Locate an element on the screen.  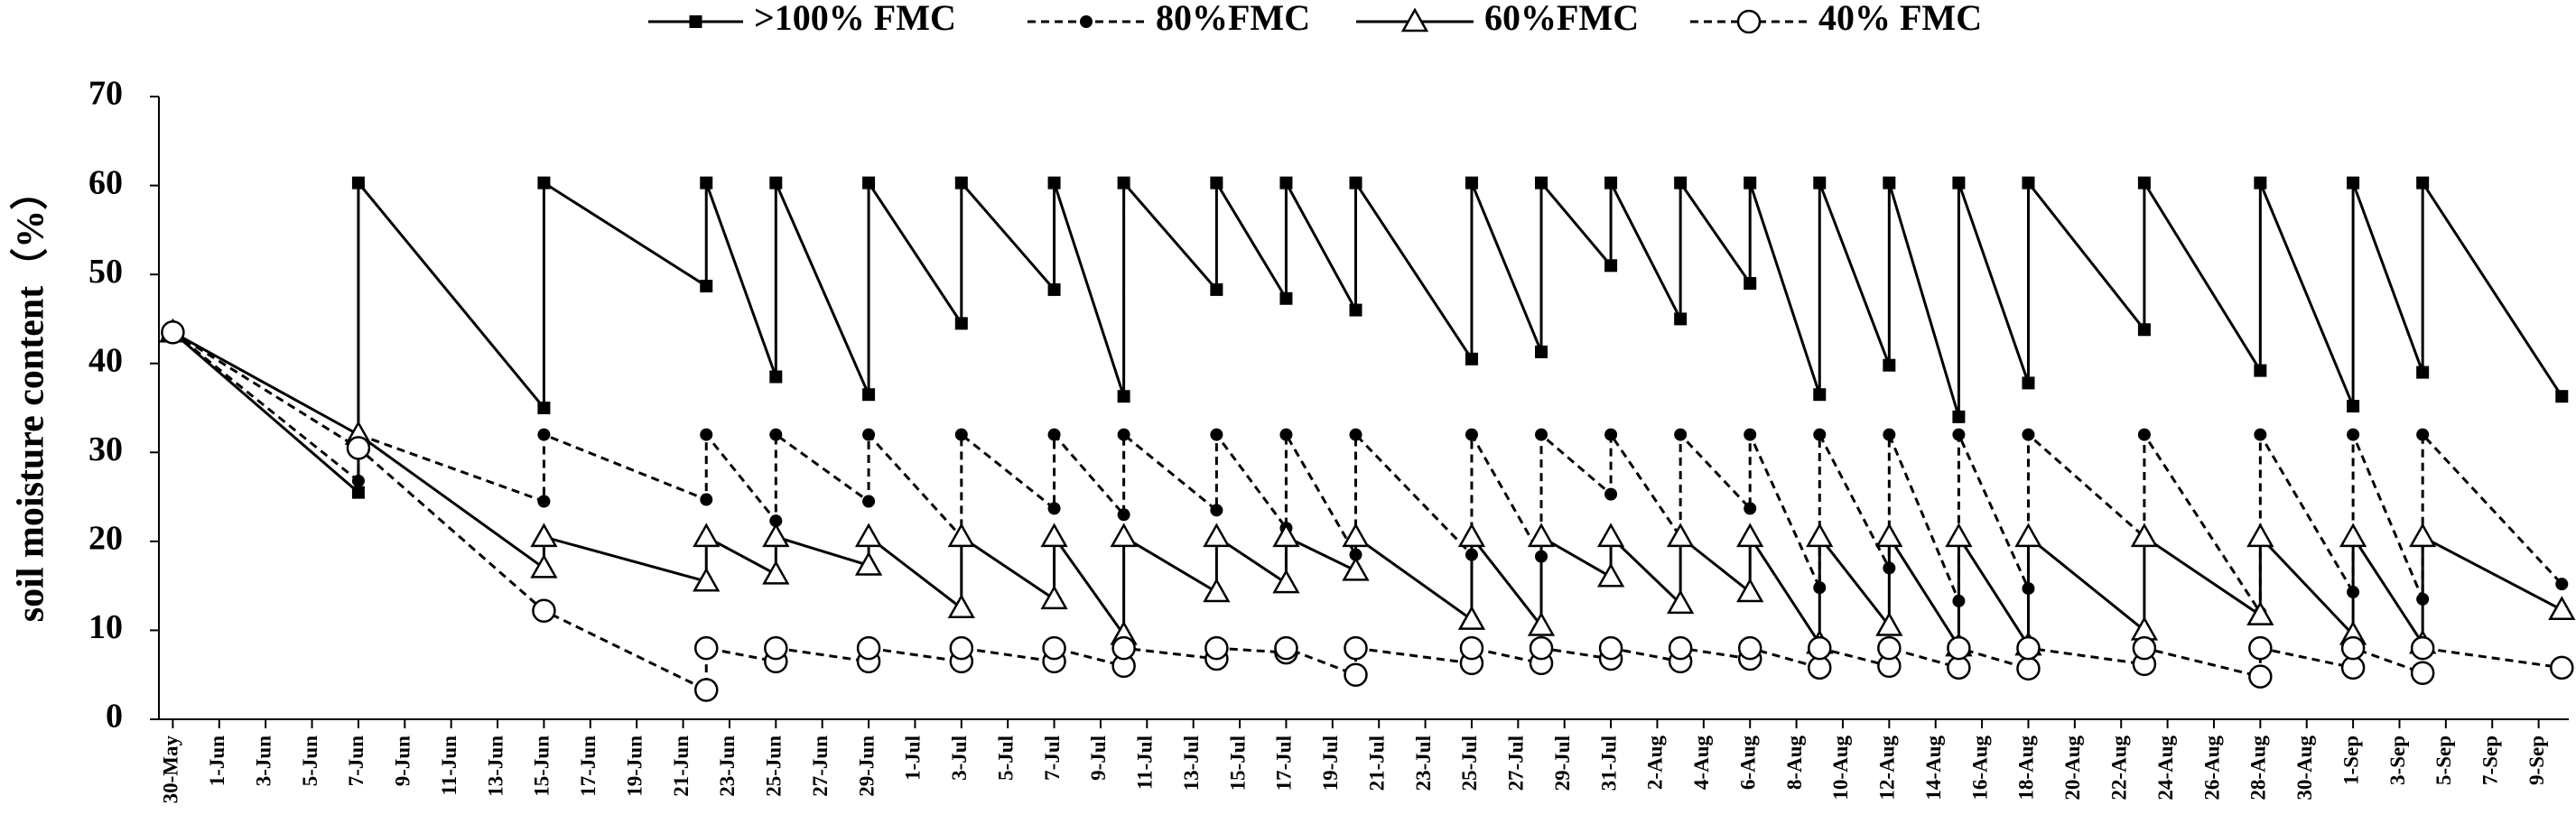
x-tick-label: 5-Jul is located at coordinates (1005, 758).